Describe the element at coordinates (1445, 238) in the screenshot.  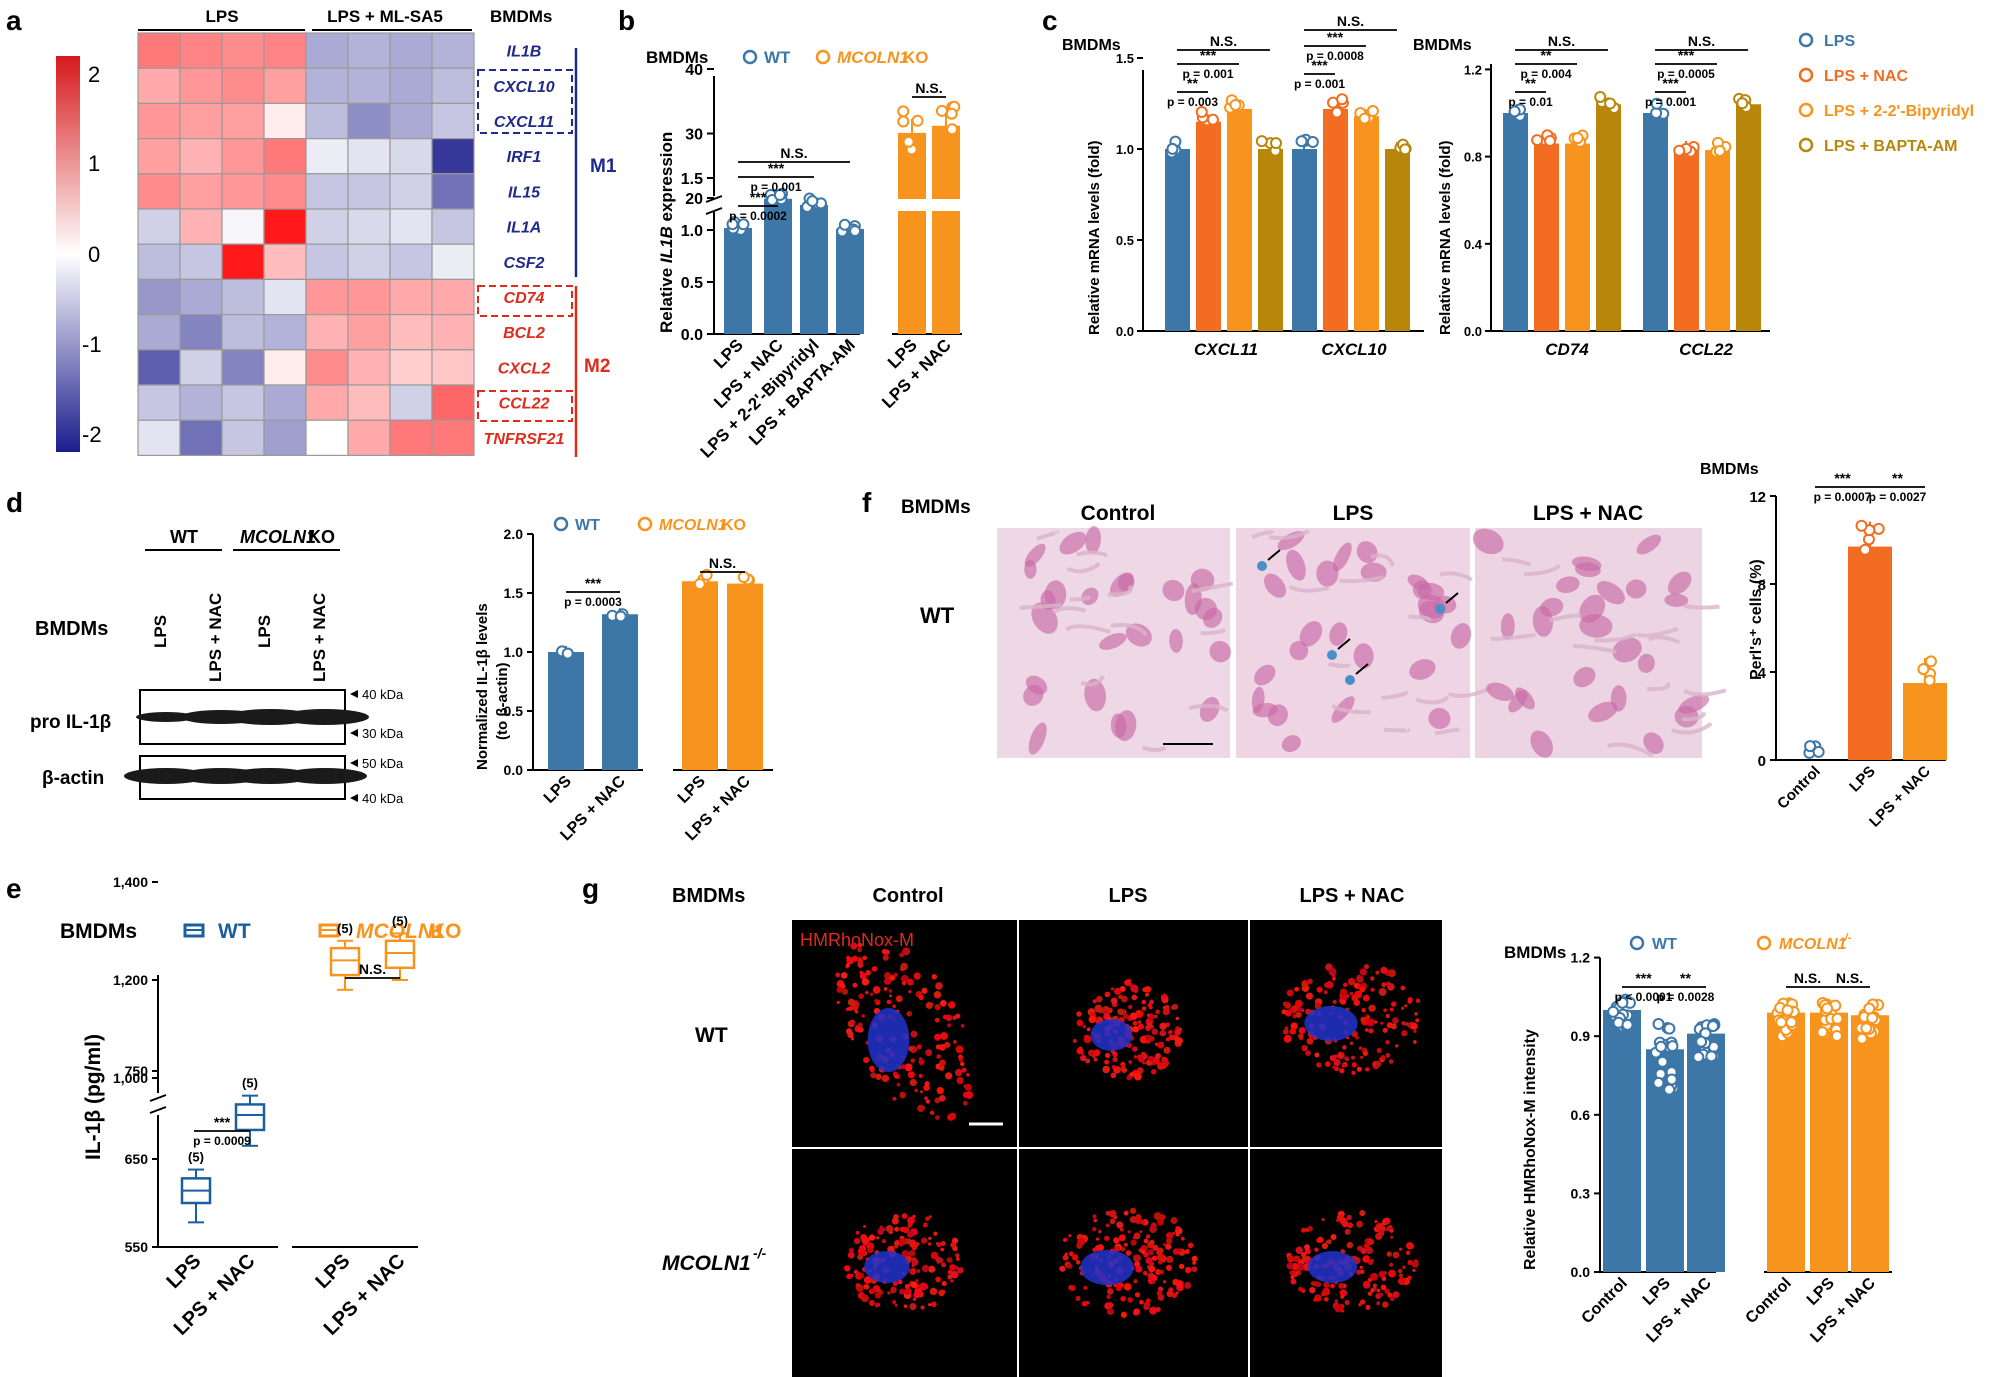
I see `c-ylabel-right: Relative mRNA levels (fold)` at that location.